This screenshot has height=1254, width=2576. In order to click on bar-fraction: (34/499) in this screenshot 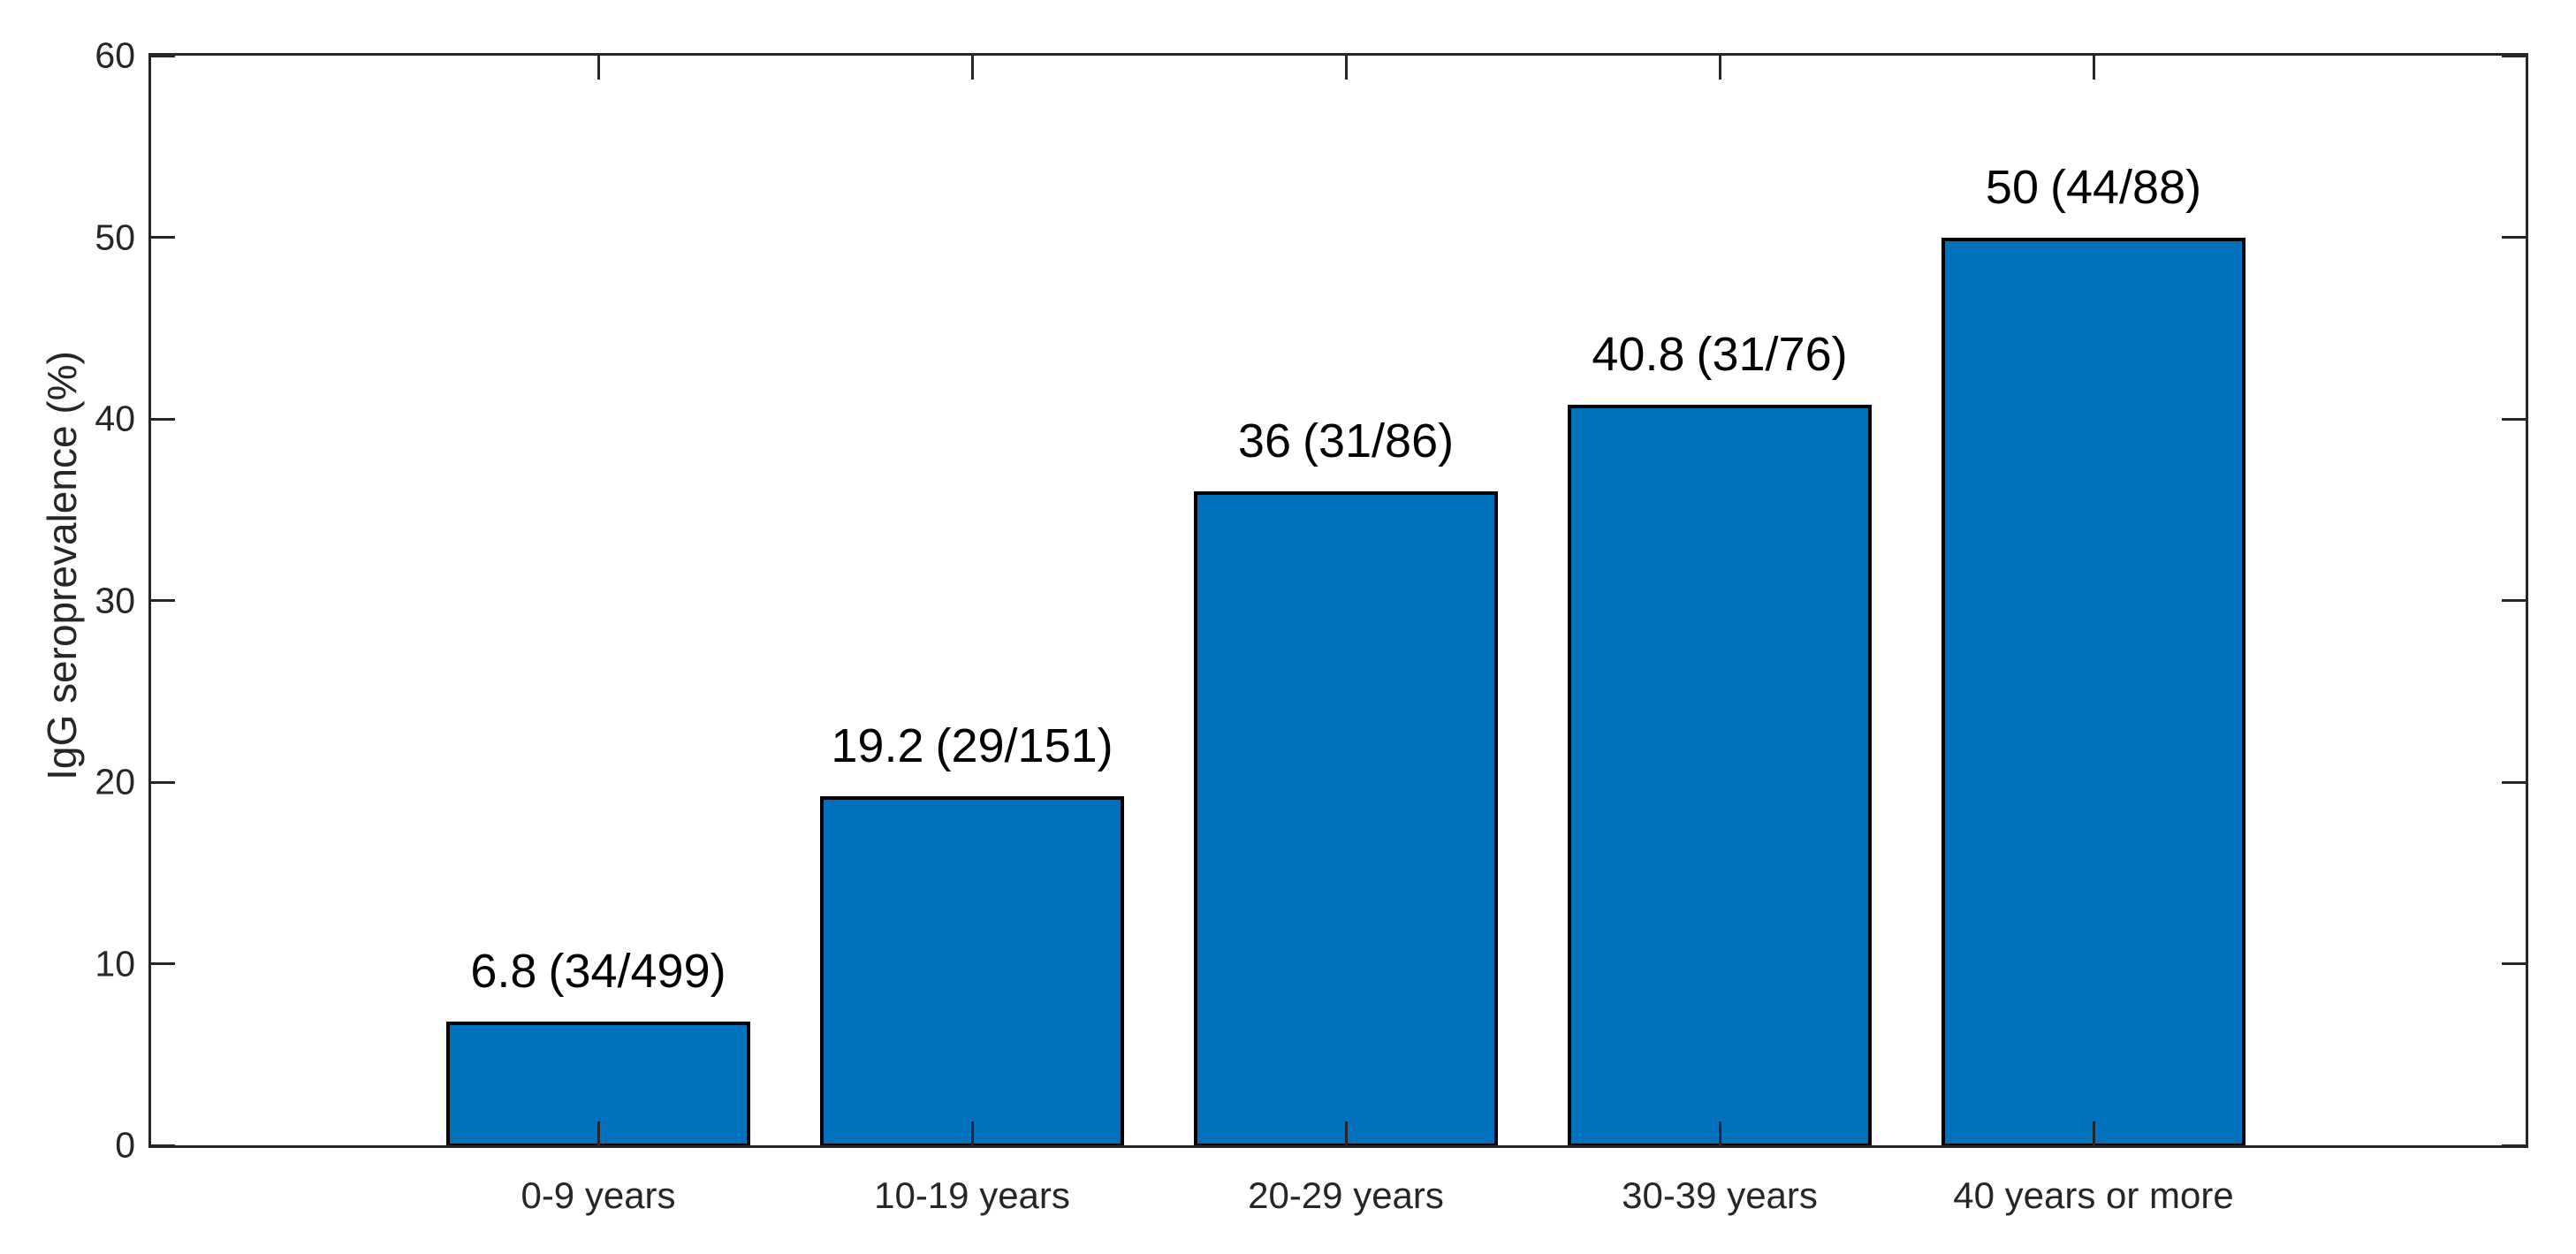, I will do `click(637, 972)`.